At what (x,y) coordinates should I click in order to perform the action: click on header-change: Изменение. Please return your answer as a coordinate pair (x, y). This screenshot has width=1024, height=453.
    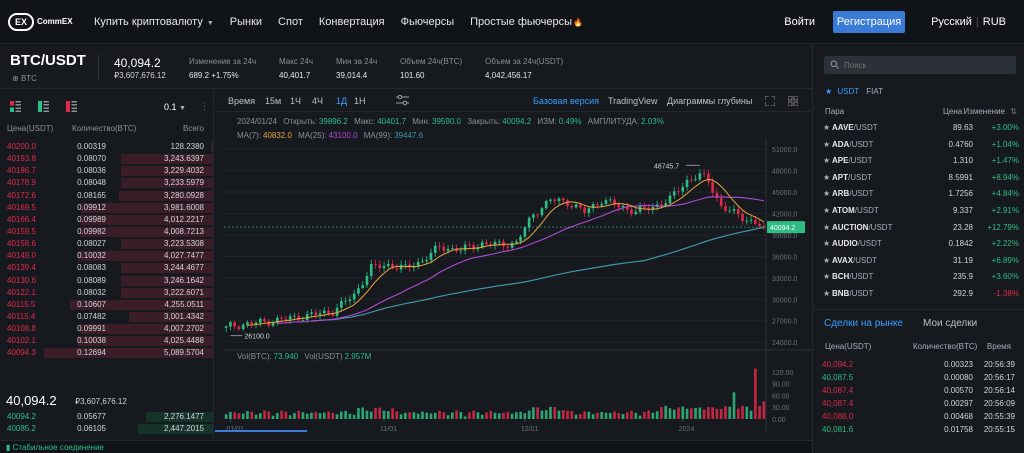
    Looking at the image, I should click on (984, 111).